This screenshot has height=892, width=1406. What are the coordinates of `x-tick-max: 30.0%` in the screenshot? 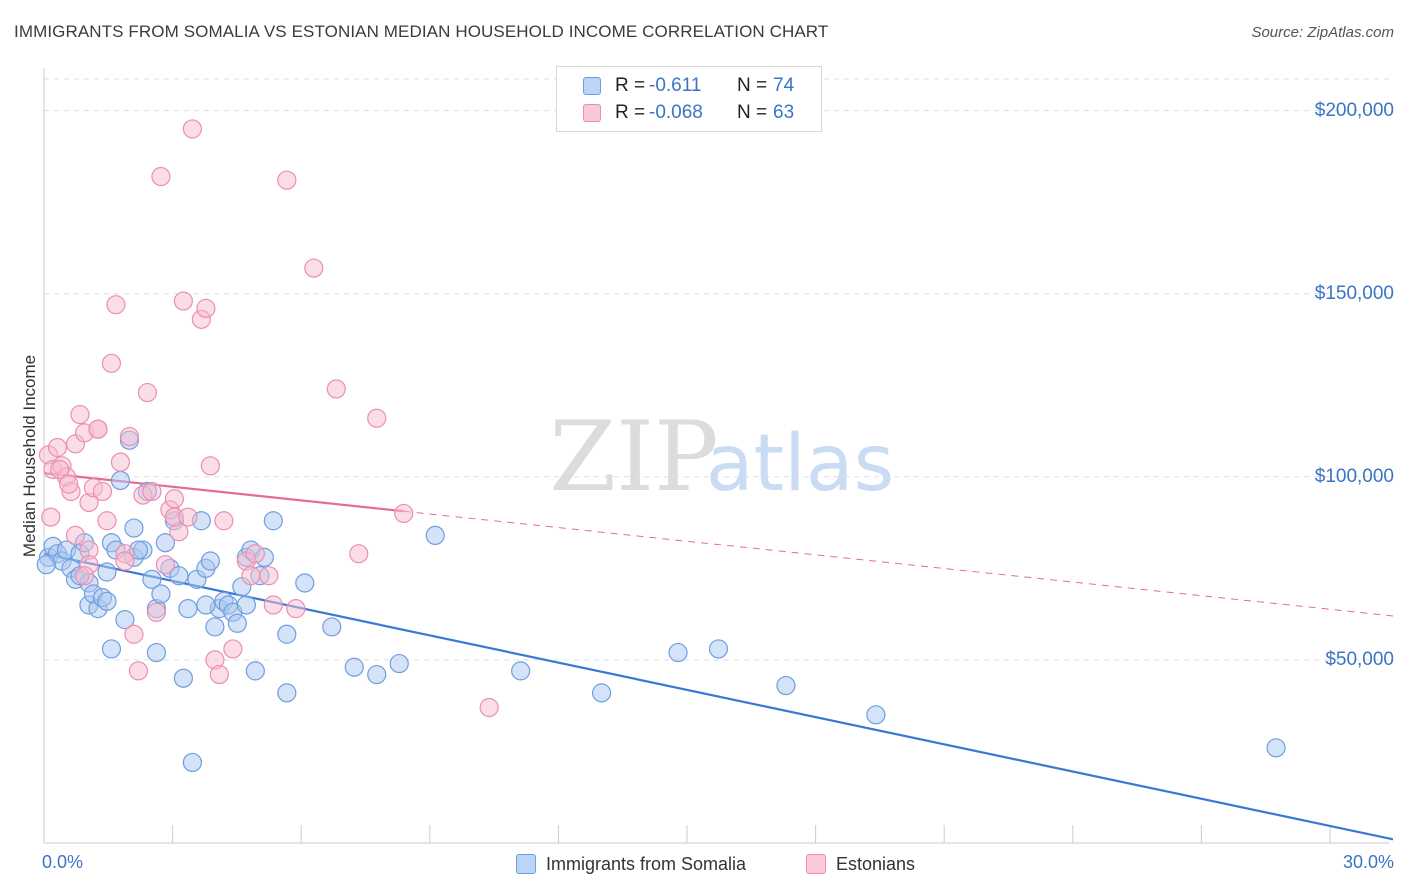 It's located at (1368, 862).